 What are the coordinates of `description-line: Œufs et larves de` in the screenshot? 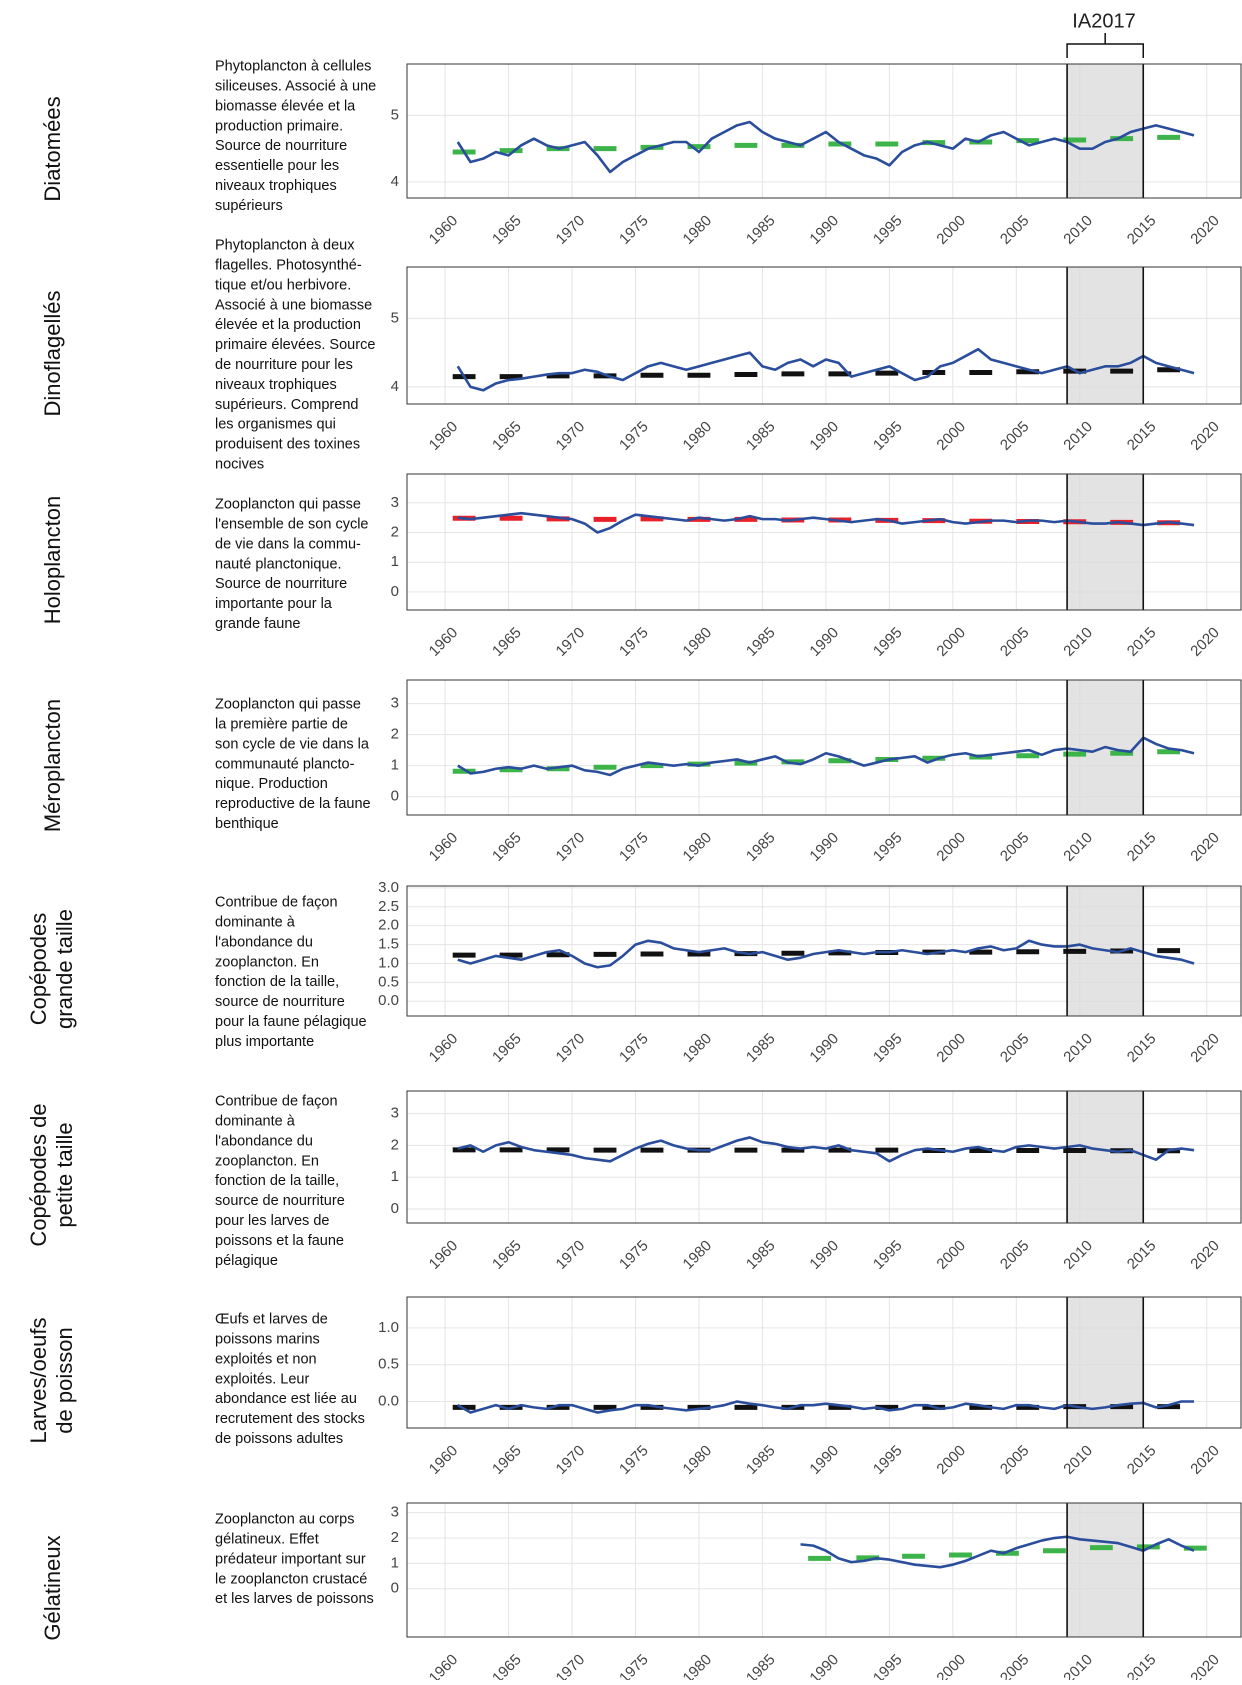 It's located at (271, 1320).